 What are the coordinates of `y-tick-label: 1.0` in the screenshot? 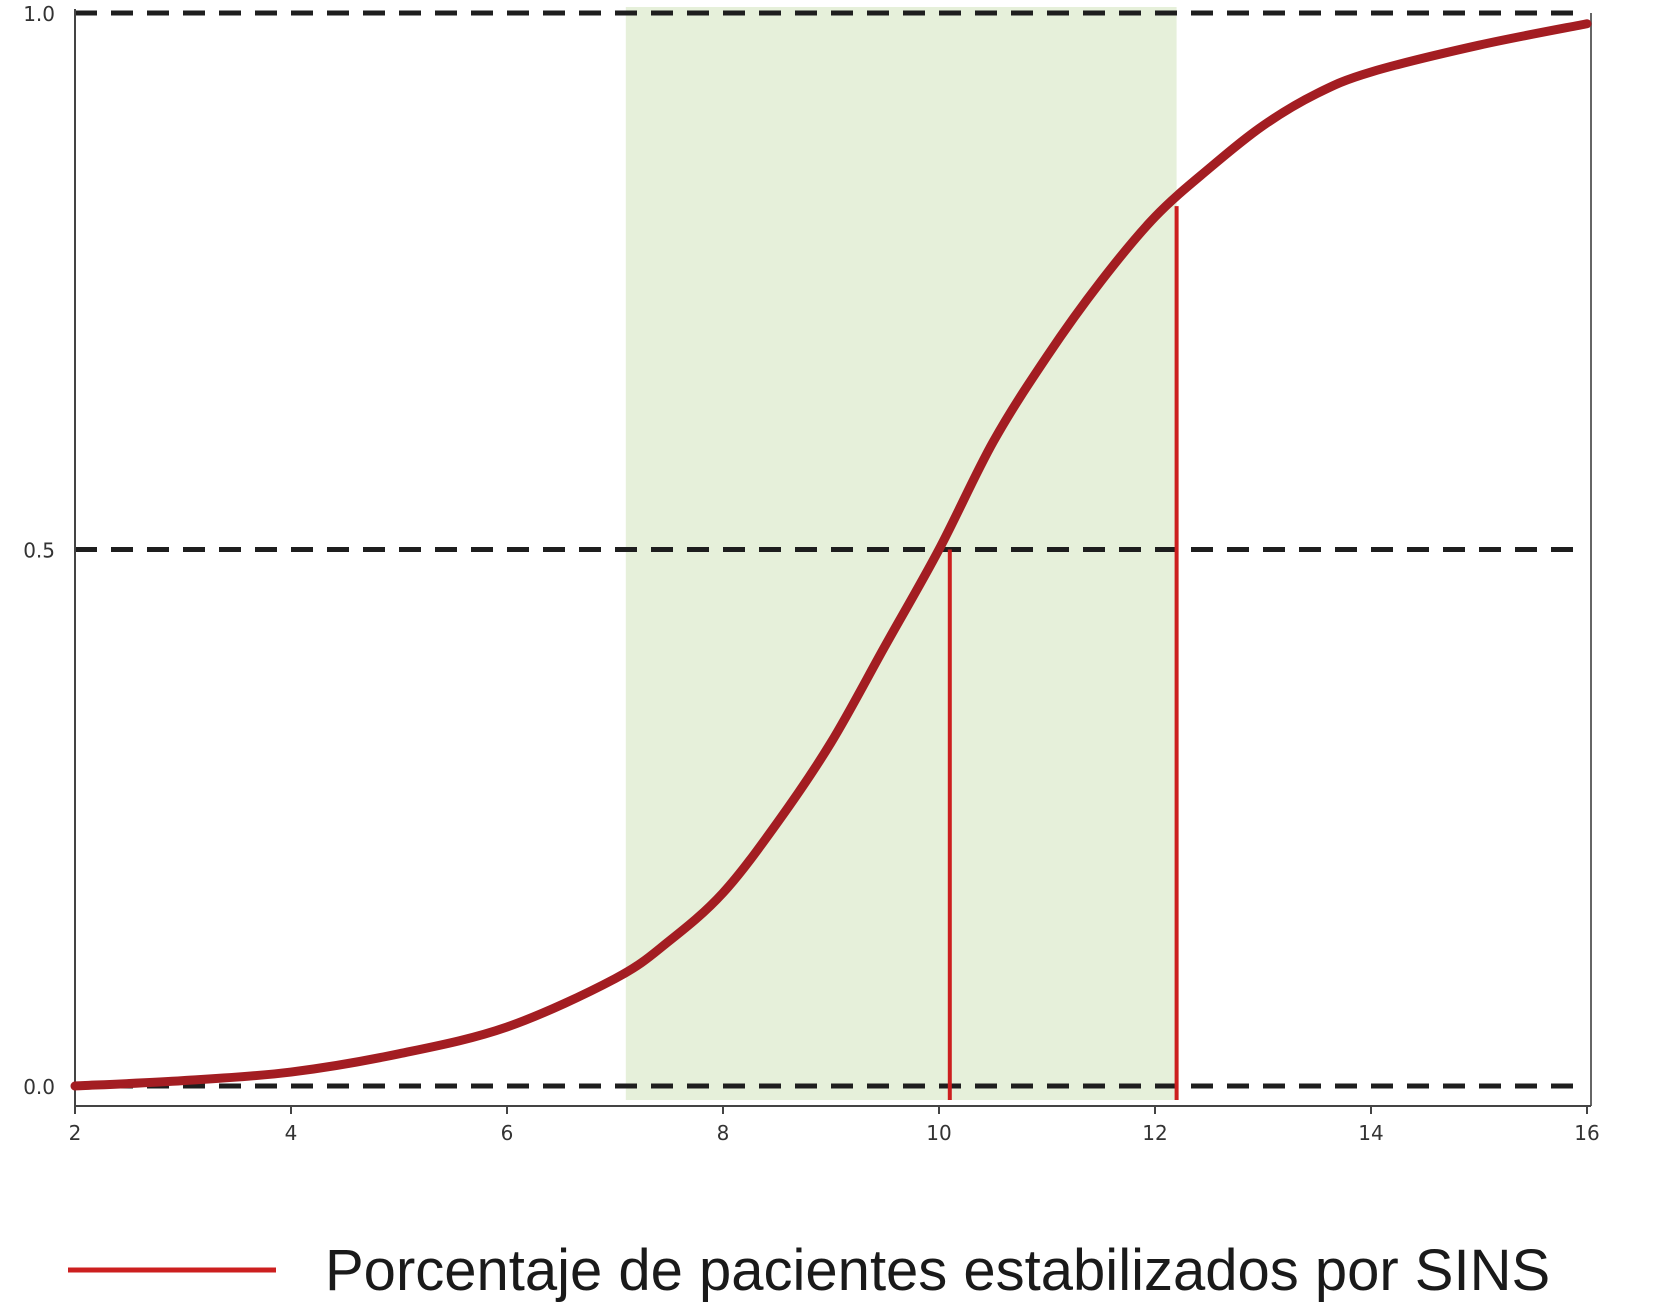 It's located at (39, 14).